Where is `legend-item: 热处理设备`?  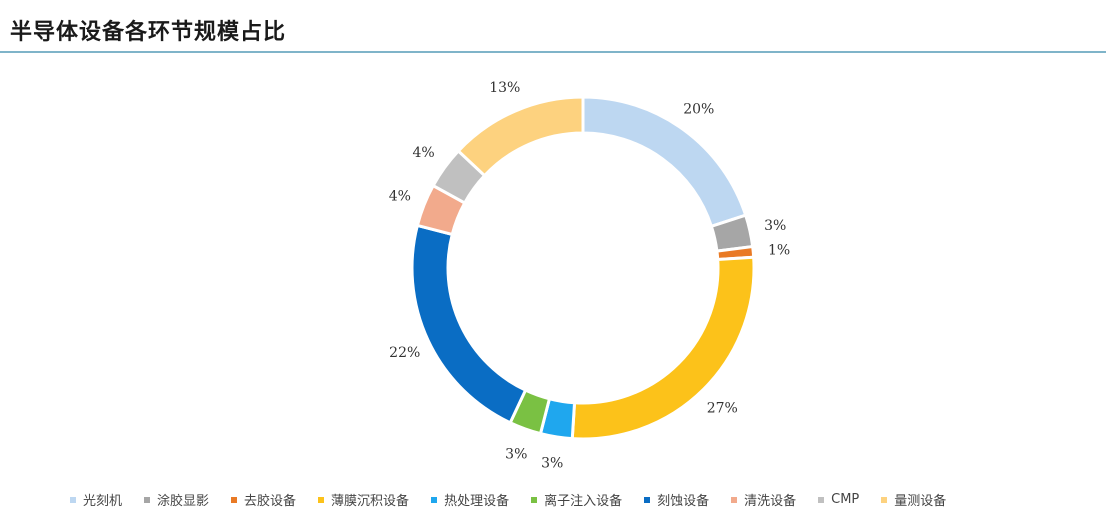 legend-item: 热处理设备 is located at coordinates (470, 499).